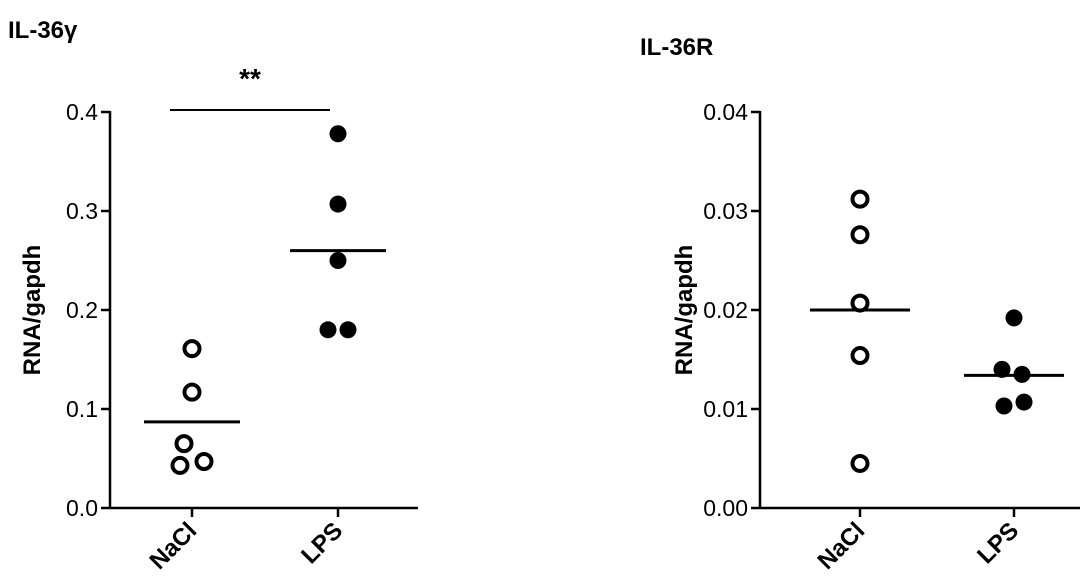 Image resolution: width=1080 pixels, height=583 pixels. What do you see at coordinates (250, 78) in the screenshot?
I see `significance-label: **` at bounding box center [250, 78].